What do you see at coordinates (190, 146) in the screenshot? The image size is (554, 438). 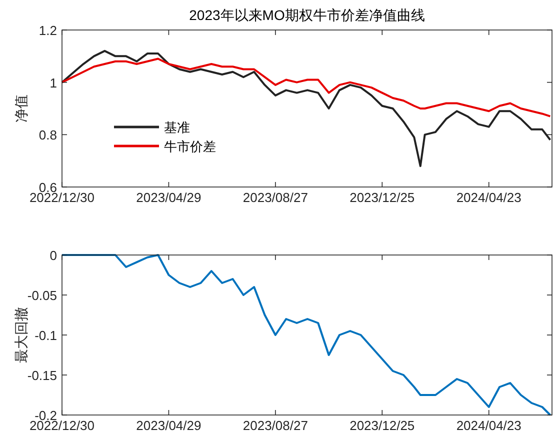 I see `legend-label: 牛市价差` at bounding box center [190, 146].